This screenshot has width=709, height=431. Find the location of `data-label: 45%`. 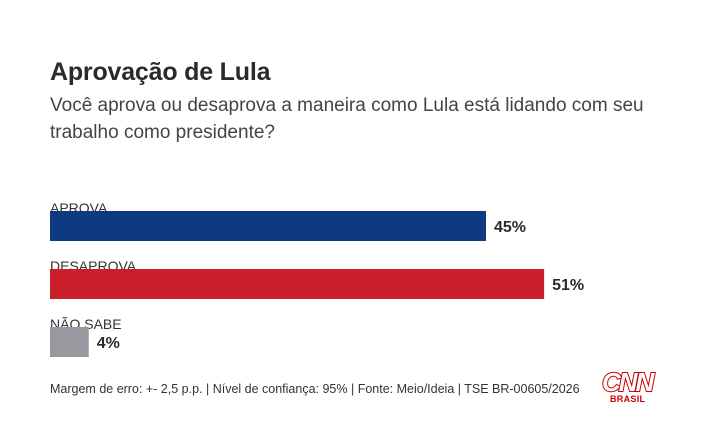

data-label: 45% is located at coordinates (510, 227).